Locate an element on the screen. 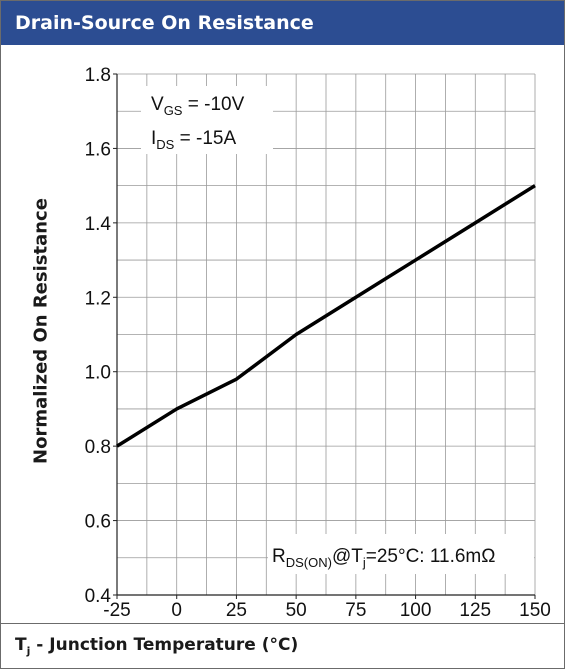 The image size is (565, 669). y-tick-label: 1.6 is located at coordinates (98, 149).